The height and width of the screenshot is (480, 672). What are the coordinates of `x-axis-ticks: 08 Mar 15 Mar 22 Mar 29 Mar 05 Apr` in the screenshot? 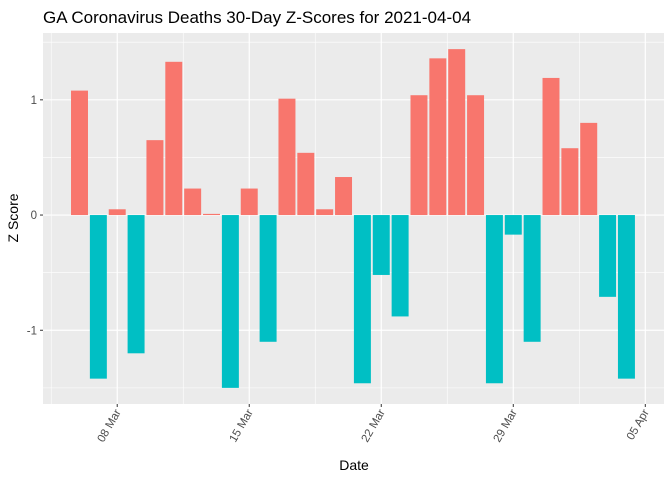 It's located at (374, 424).